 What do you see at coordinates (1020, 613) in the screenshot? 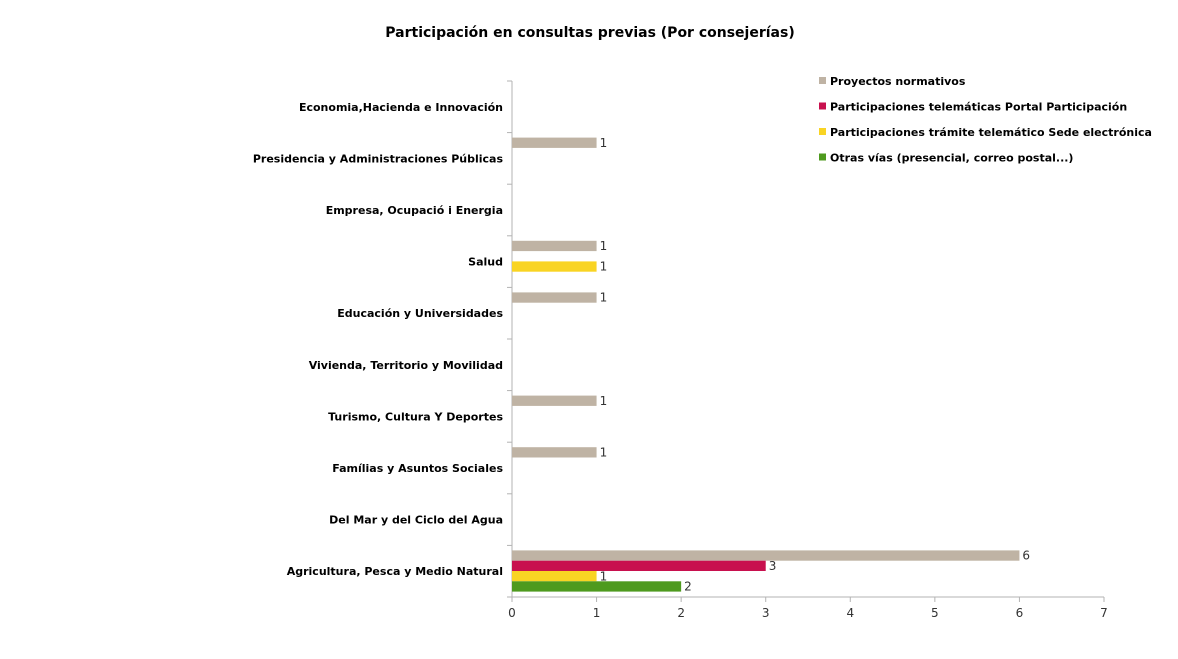
I see `x-tick-label: 6` at bounding box center [1020, 613].